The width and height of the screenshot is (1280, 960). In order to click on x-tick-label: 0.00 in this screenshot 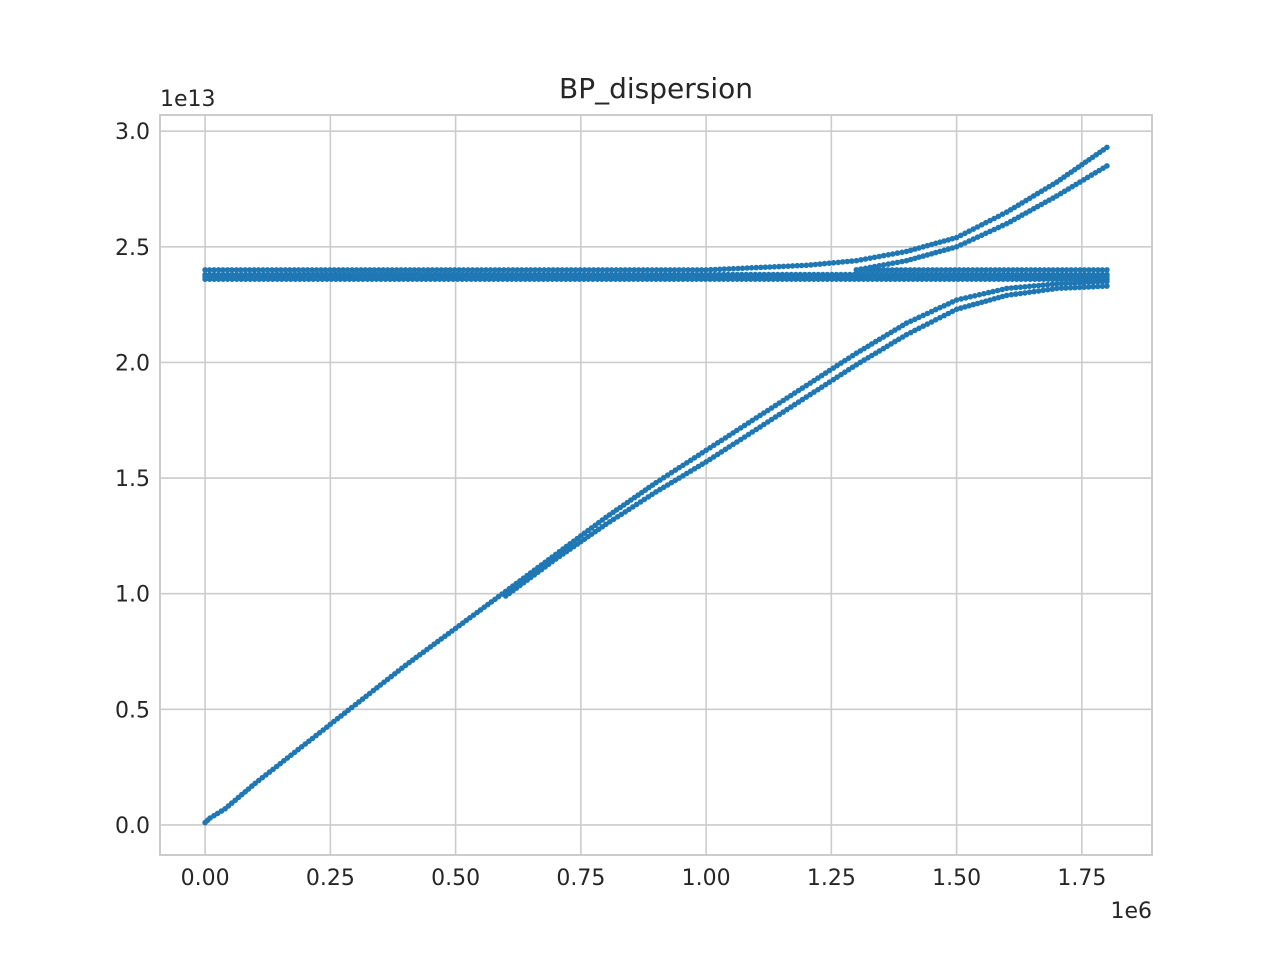, I will do `click(205, 878)`.